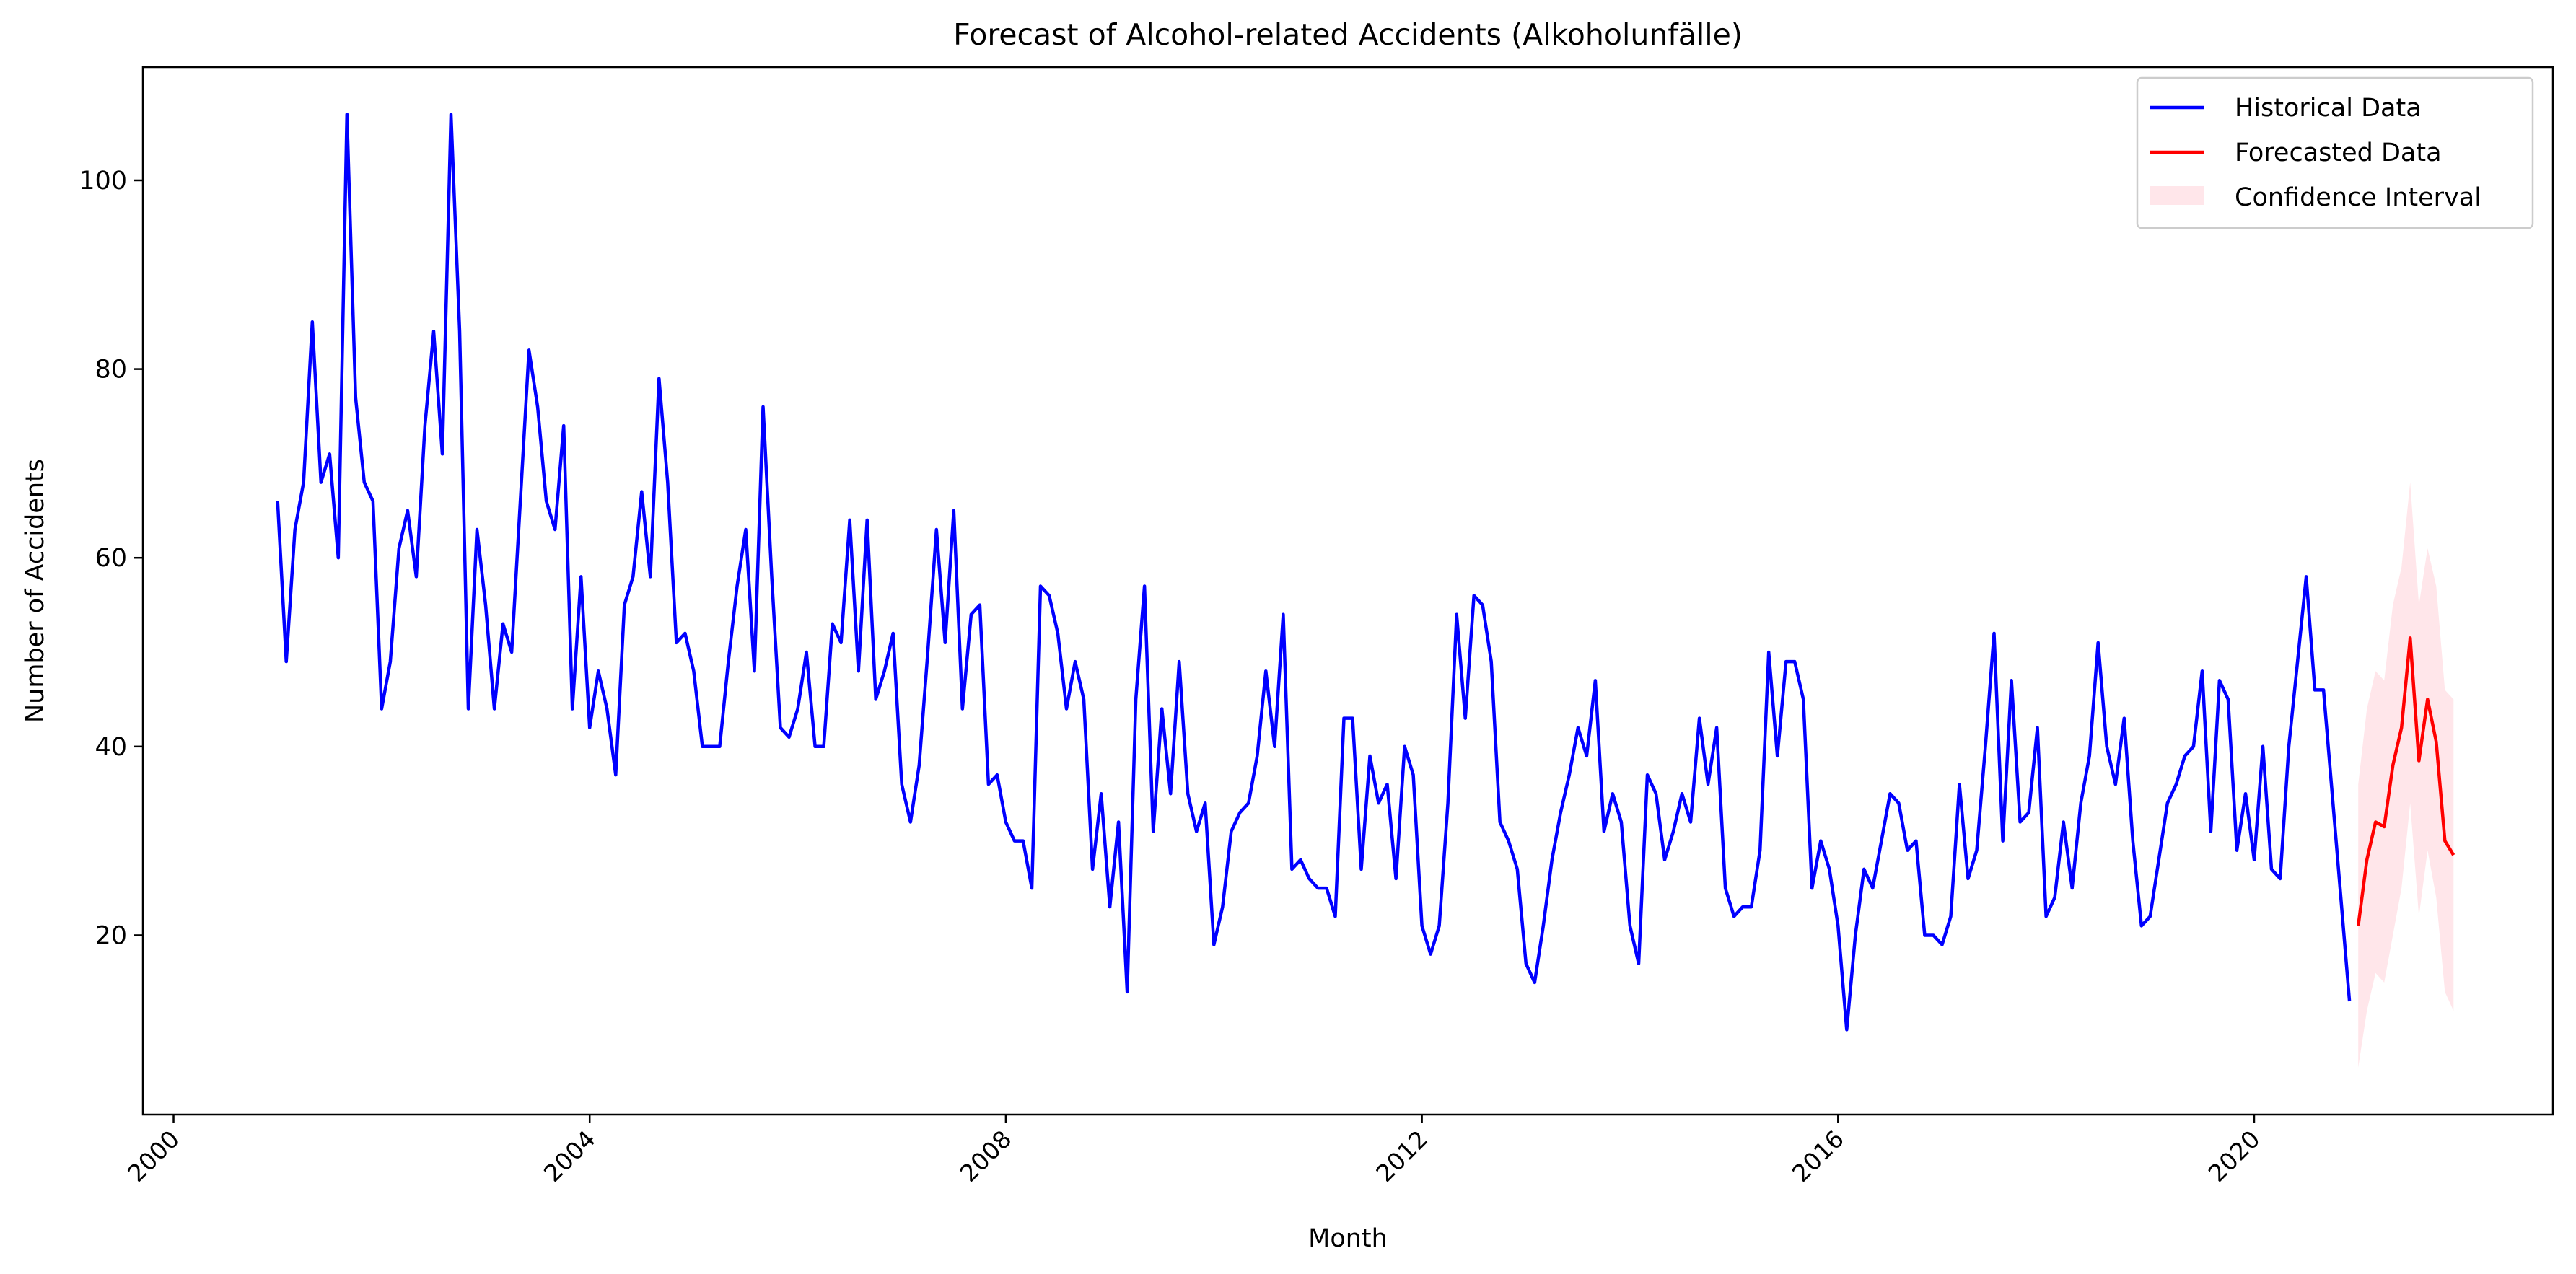 This screenshot has height=1274, width=2576. I want to click on y-tick-label: 40, so click(111, 748).